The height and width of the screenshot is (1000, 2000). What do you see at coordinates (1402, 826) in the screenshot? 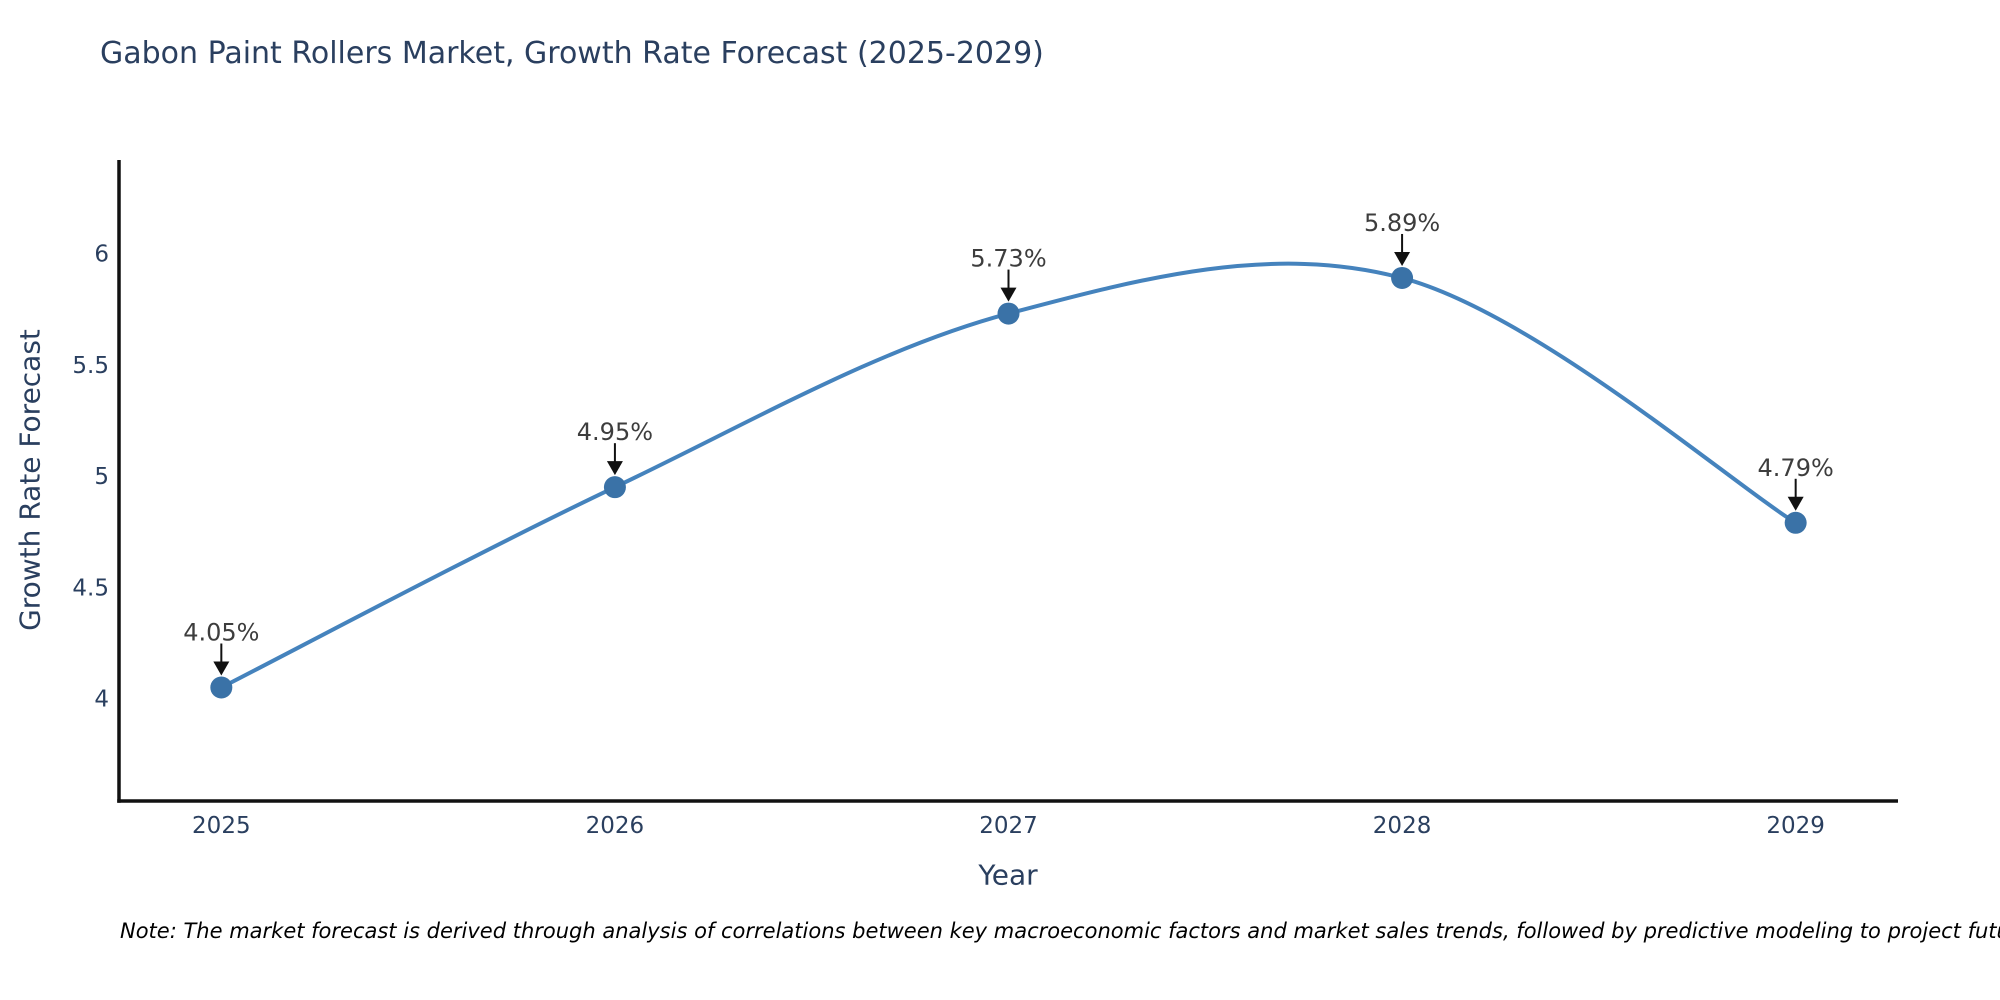
I see `x-tick-label: 2028` at bounding box center [1402, 826].